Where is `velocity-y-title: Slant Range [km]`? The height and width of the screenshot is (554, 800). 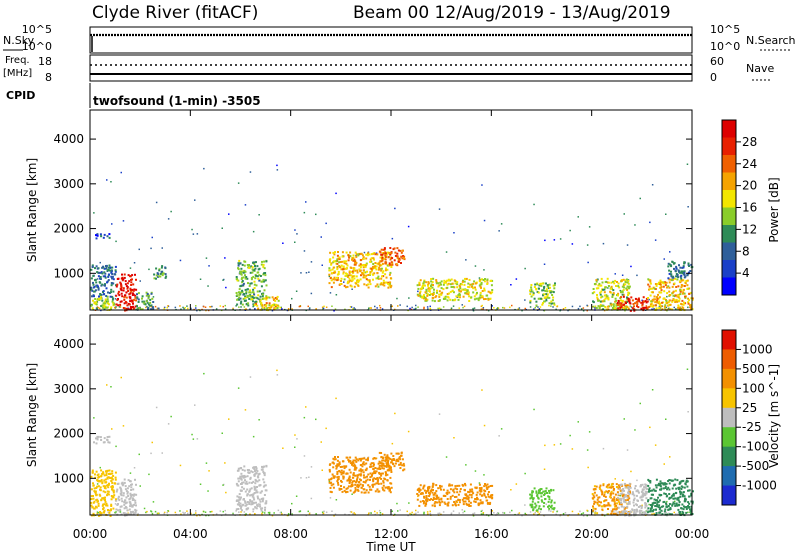
velocity-y-title: Slant Range [km] is located at coordinates (32, 415).